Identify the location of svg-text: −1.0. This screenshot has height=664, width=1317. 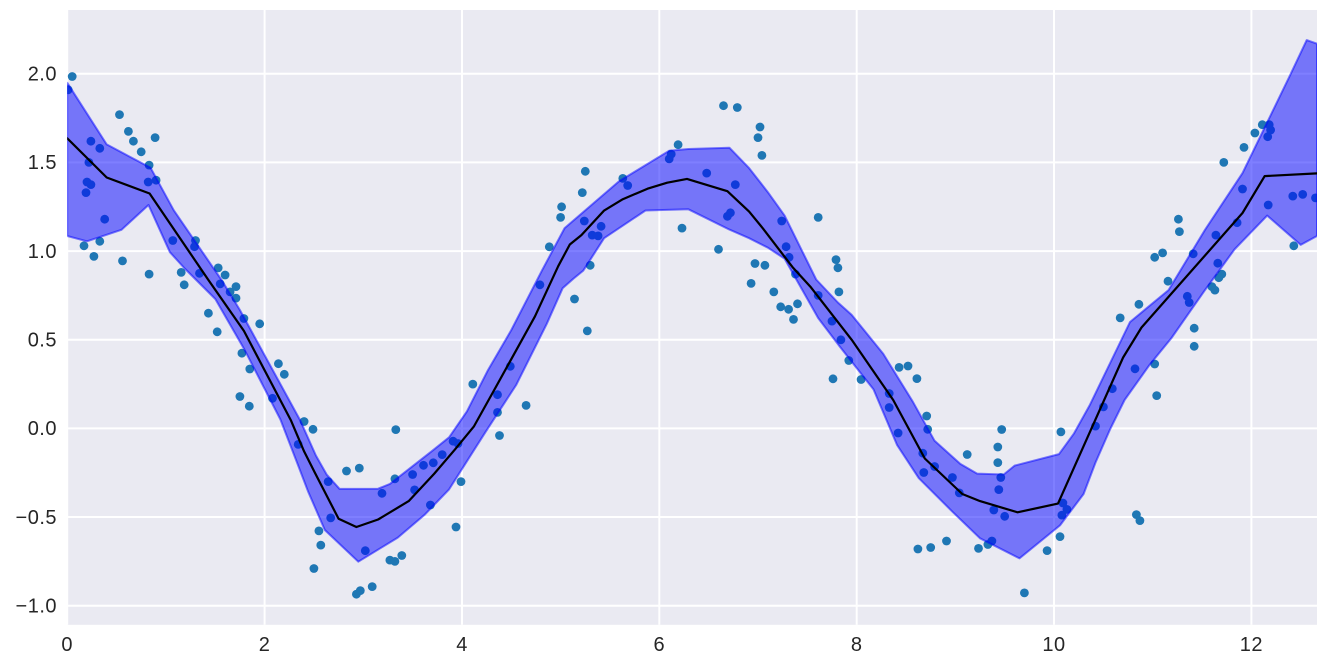
(36, 607).